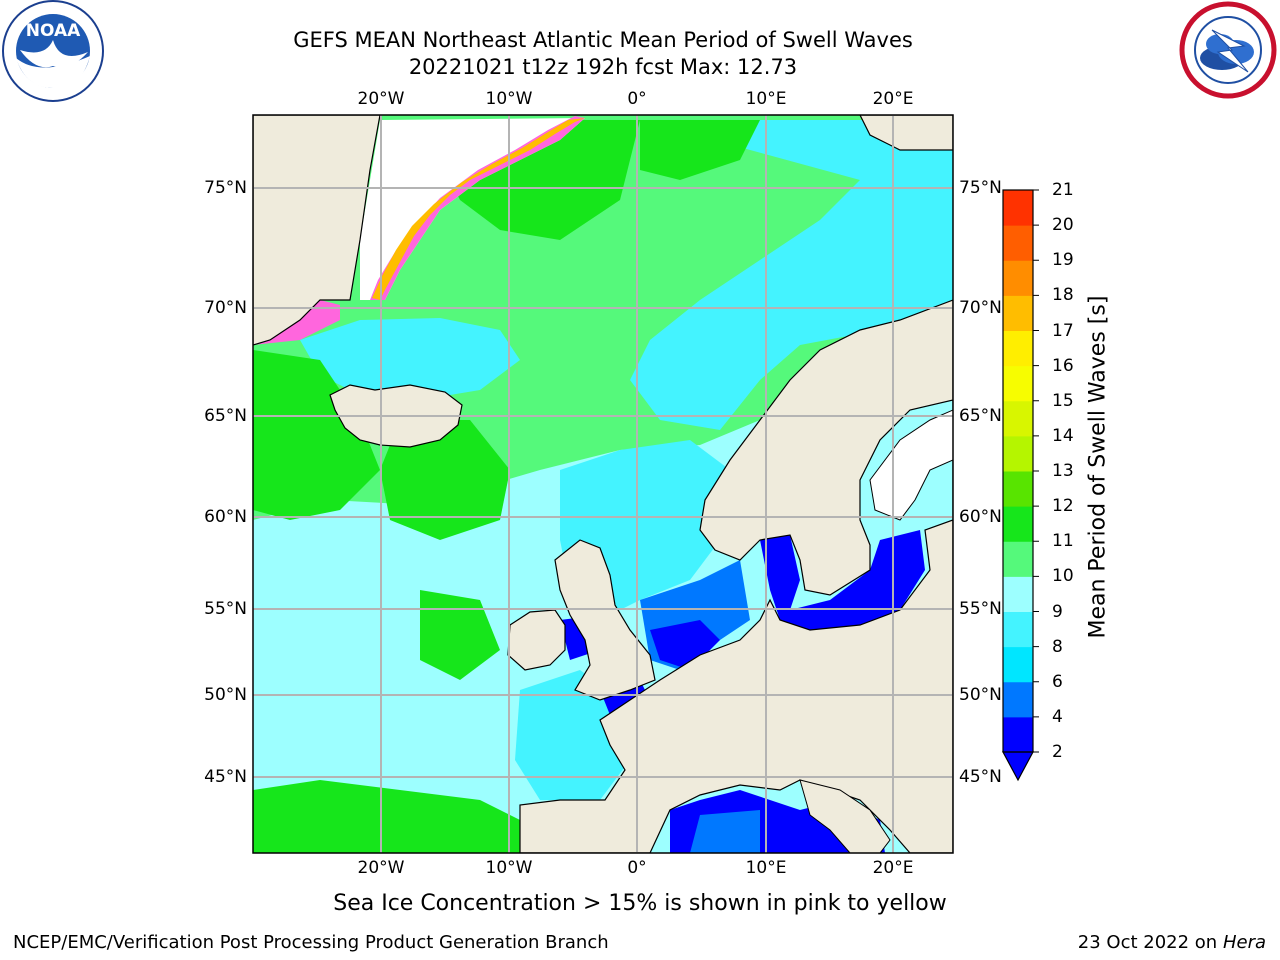 The image size is (1280, 960). Describe the element at coordinates (53, 31) in the screenshot. I see `noaa-logo-text: NOAA` at that location.